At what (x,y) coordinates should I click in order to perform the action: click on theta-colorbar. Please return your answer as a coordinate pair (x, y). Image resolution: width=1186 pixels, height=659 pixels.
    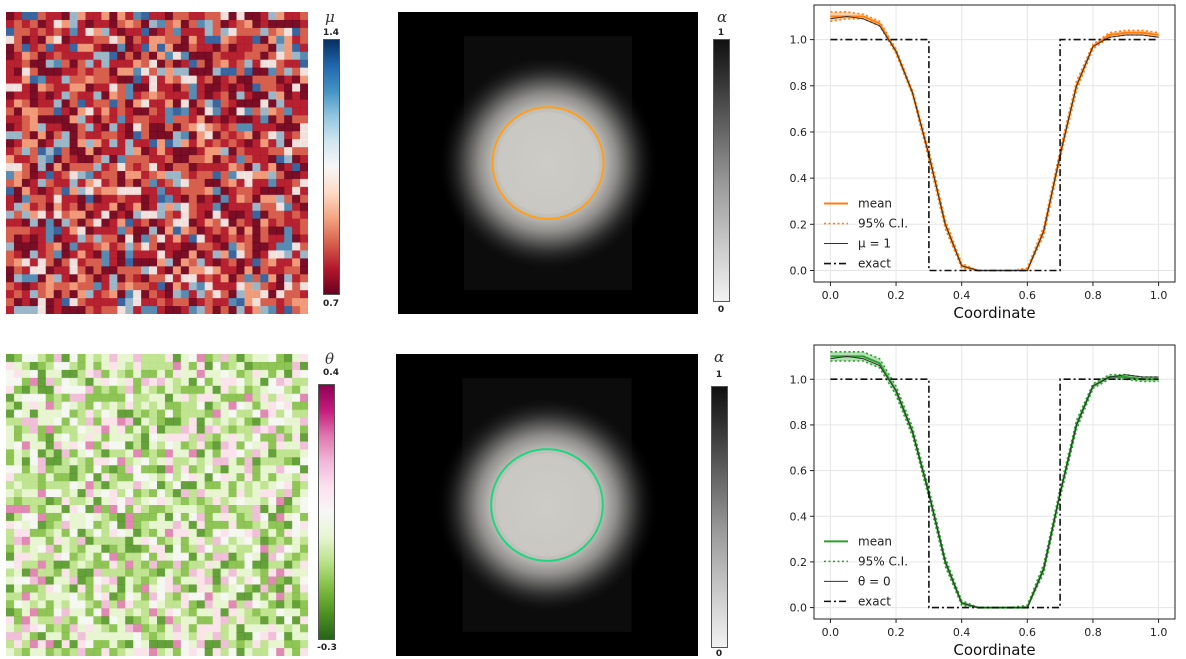
    Looking at the image, I should click on (326, 512).